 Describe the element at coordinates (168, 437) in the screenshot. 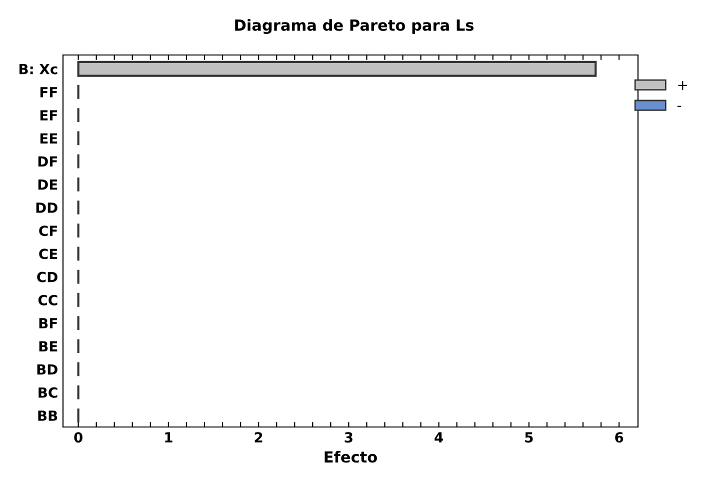

I see `x-tick-label: 1` at that location.